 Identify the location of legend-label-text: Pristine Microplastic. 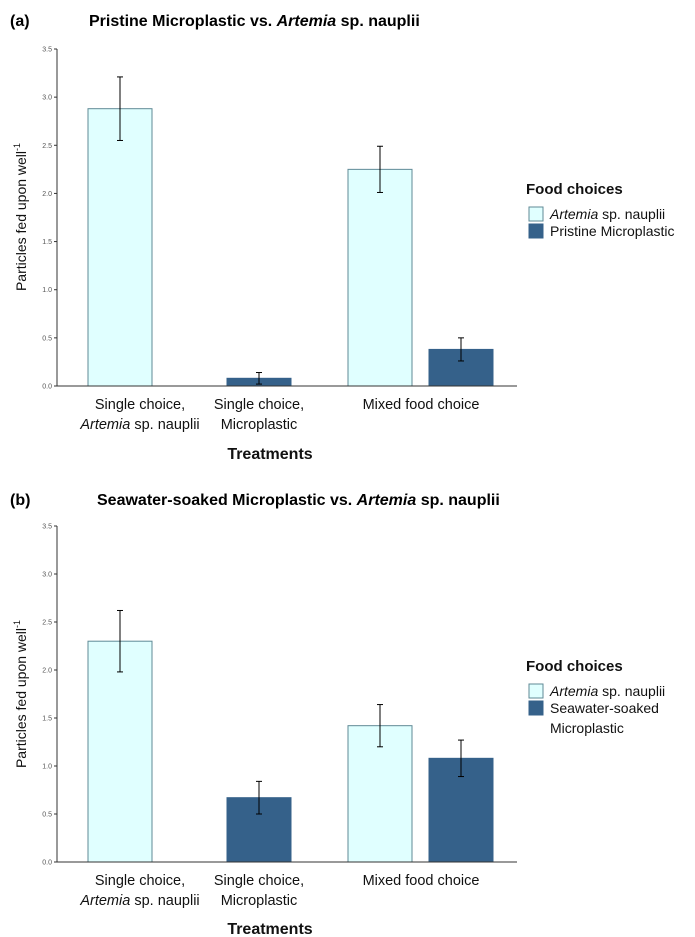
(612, 231).